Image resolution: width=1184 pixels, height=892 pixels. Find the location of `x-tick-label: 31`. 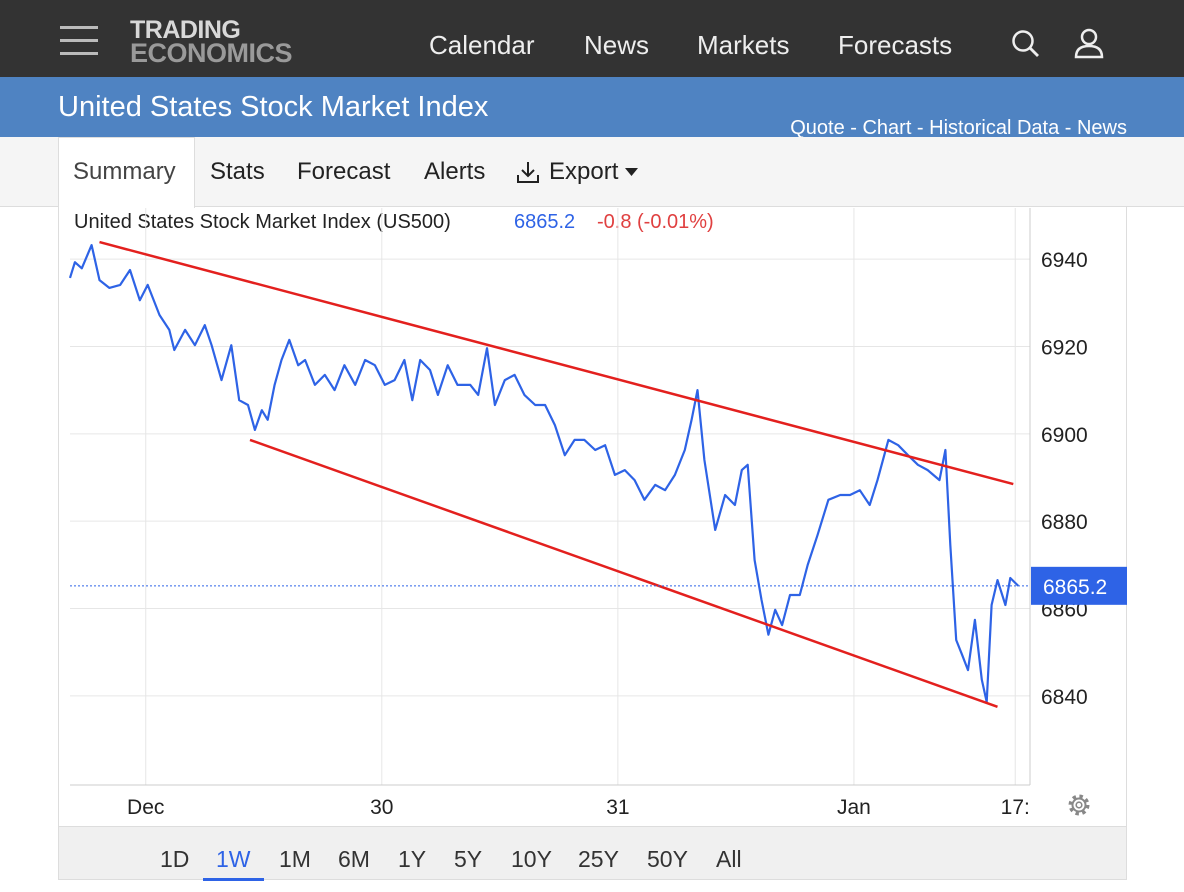

x-tick-label: 31 is located at coordinates (617, 807).